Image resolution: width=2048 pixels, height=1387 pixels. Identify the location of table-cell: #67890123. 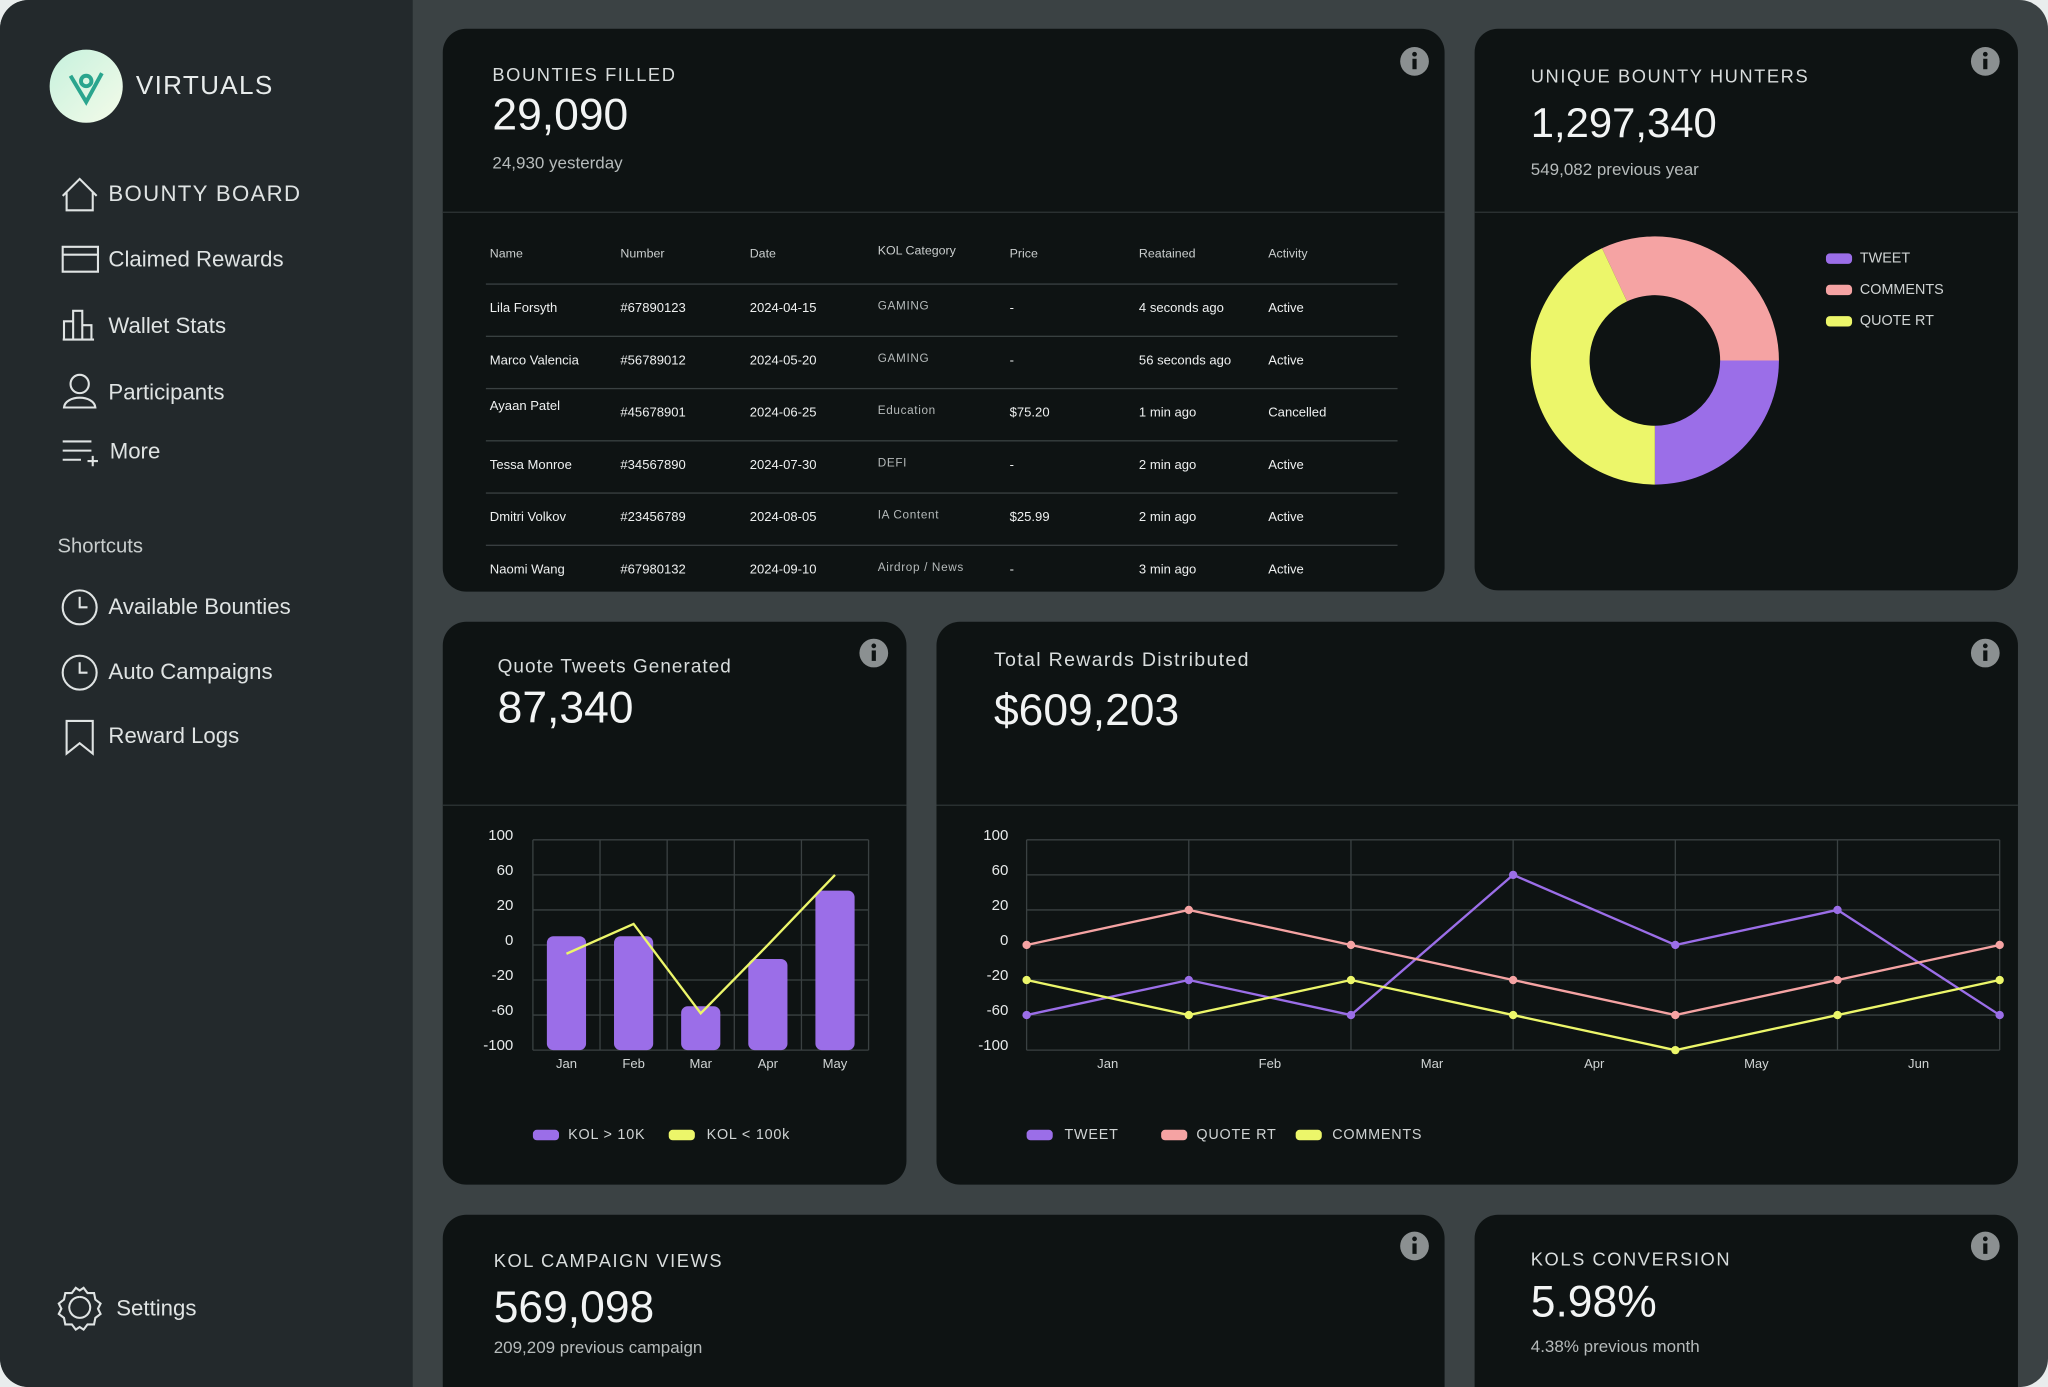
(653, 309).